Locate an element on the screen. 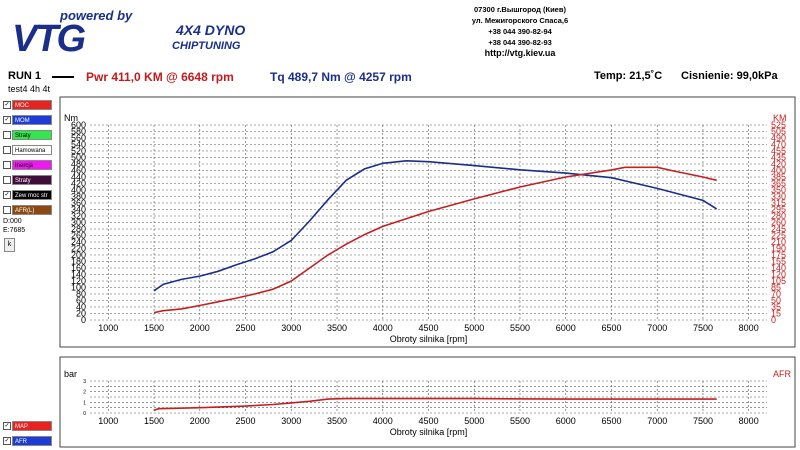 The width and height of the screenshot is (800, 450). y-tick-label-left: 280 is located at coordinates (78, 229).